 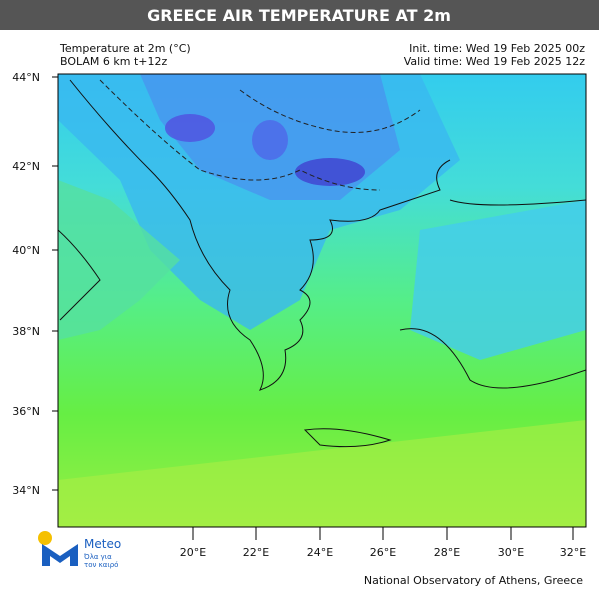 What do you see at coordinates (193, 552) in the screenshot?
I see `lon-label: 20°E` at bounding box center [193, 552].